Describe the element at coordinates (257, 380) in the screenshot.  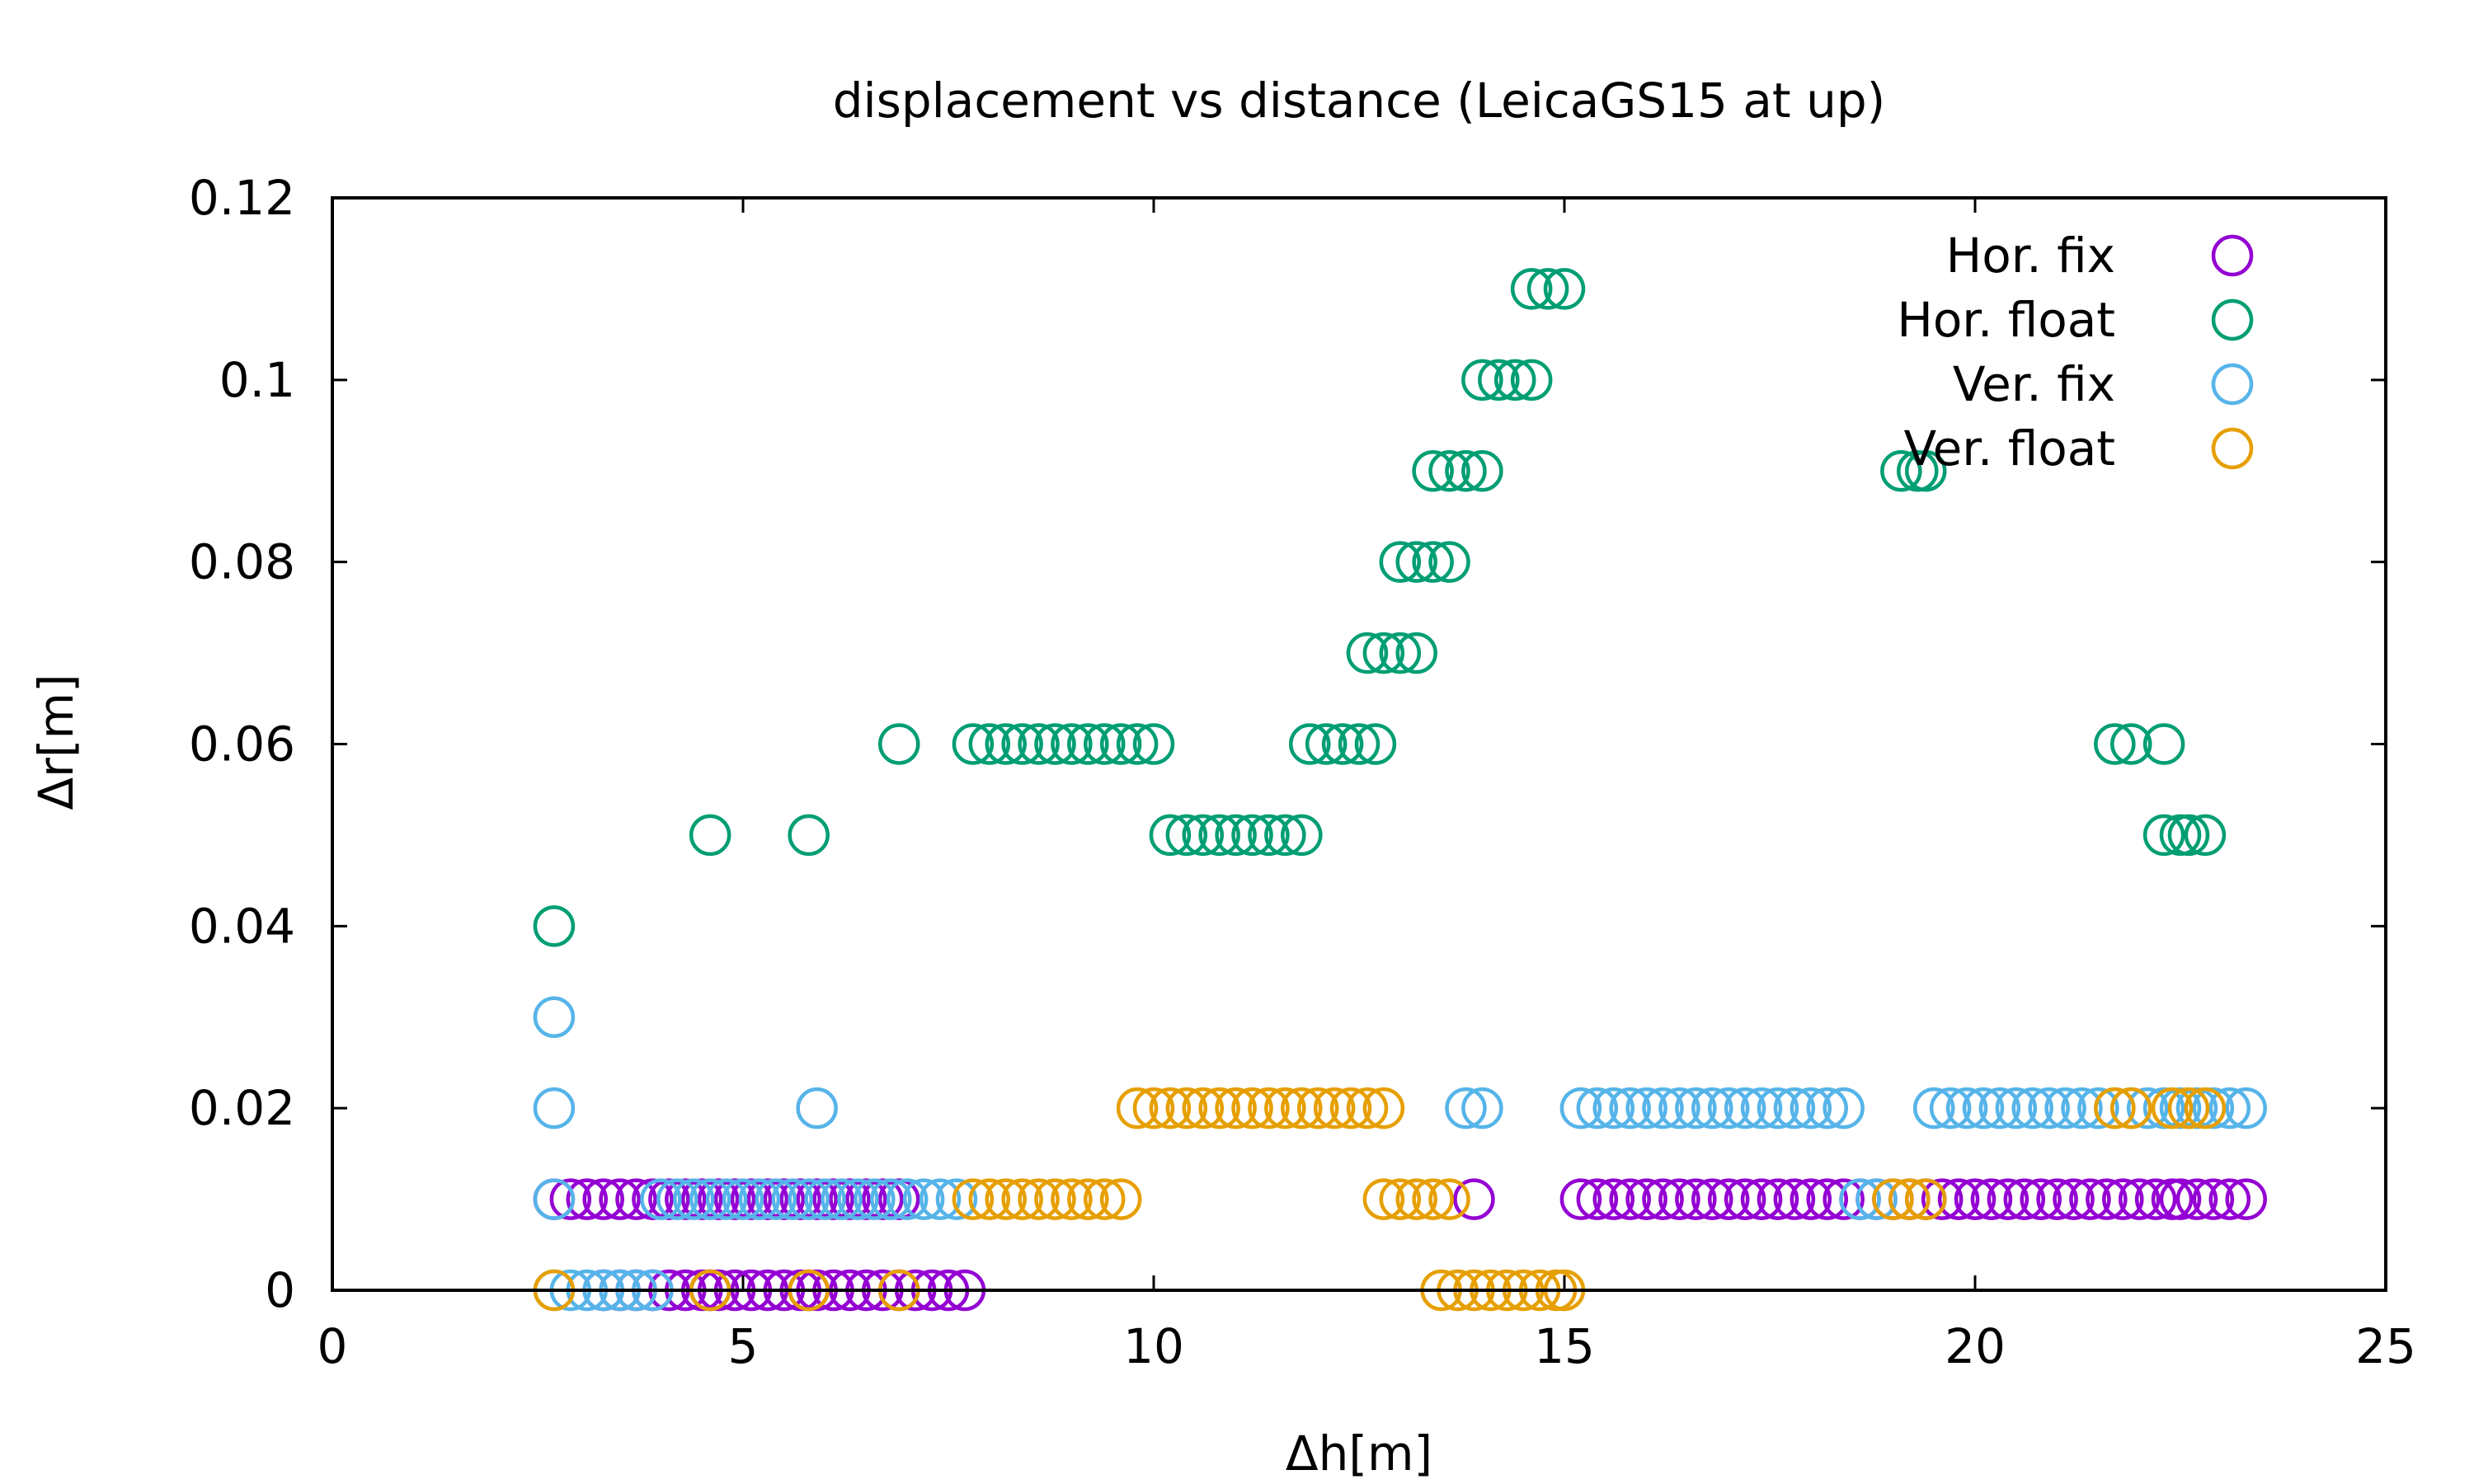
I see `y-tick-label: 0.1` at that location.